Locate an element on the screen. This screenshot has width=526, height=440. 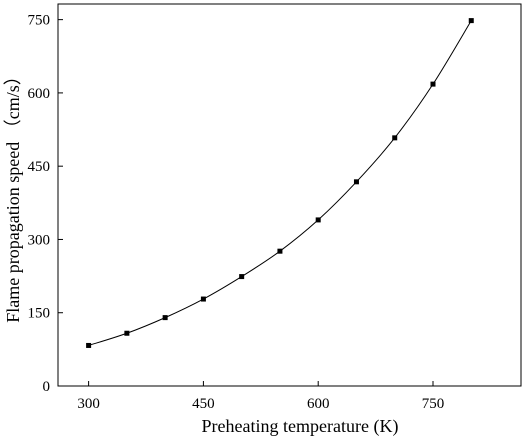
y-tick-label: 600 is located at coordinates (39, 94).